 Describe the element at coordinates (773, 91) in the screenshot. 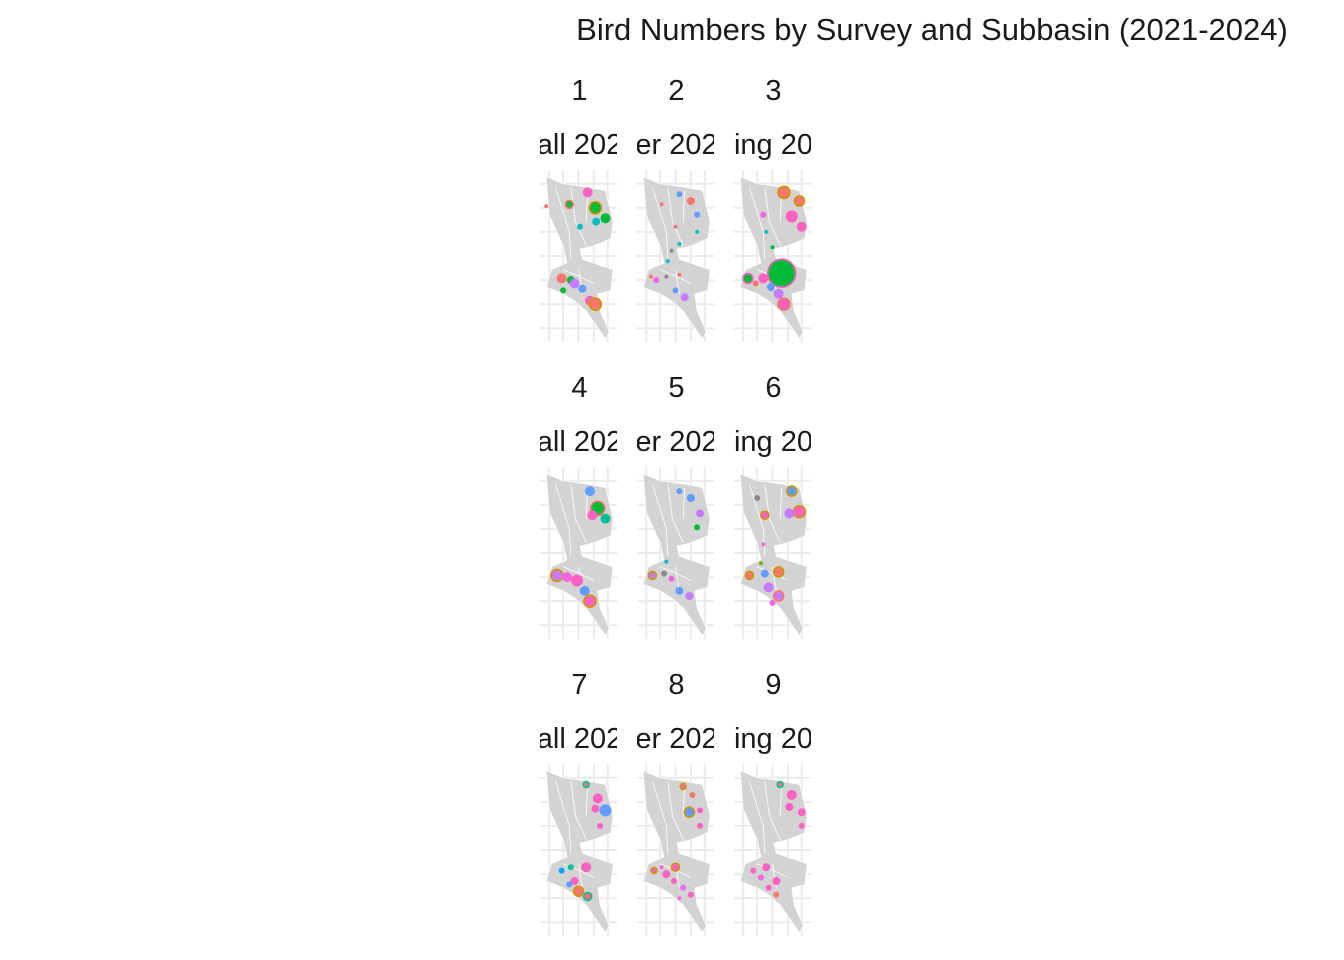

I see `facet-number-label: 3` at that location.